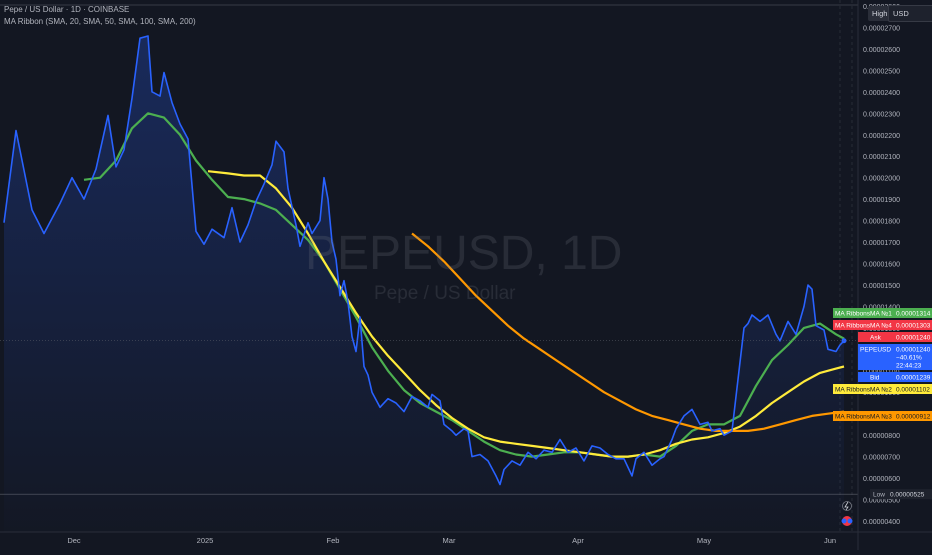 The width and height of the screenshot is (932, 555). I want to click on x-tick-label: Dec, so click(74, 540).